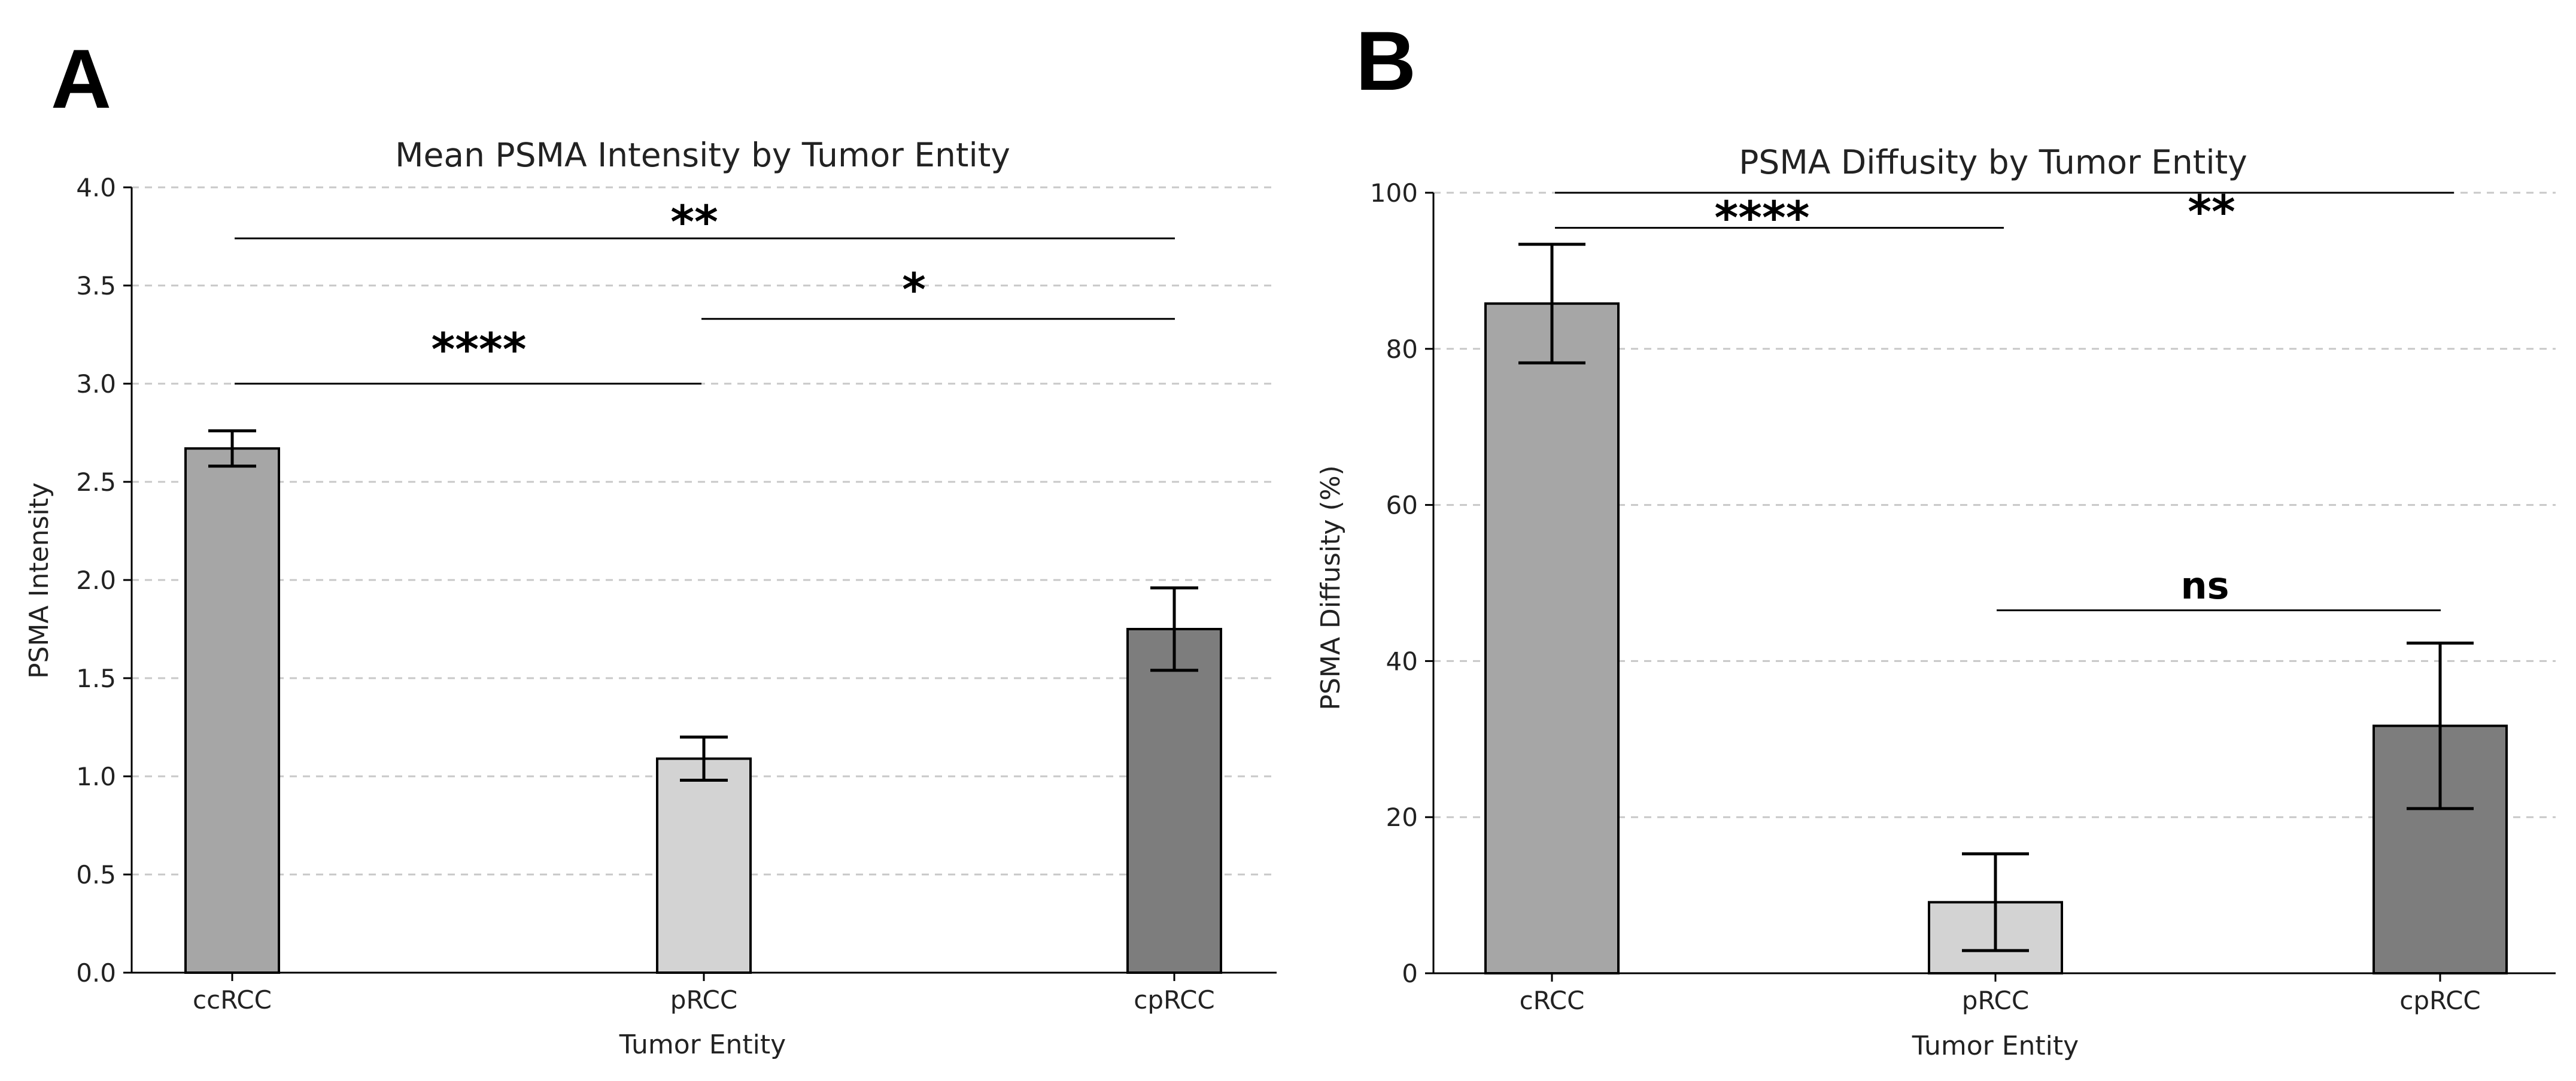 Image resolution: width=2576 pixels, height=1081 pixels. What do you see at coordinates (96, 776) in the screenshot?
I see `y-tick-label: 1.0` at bounding box center [96, 776].